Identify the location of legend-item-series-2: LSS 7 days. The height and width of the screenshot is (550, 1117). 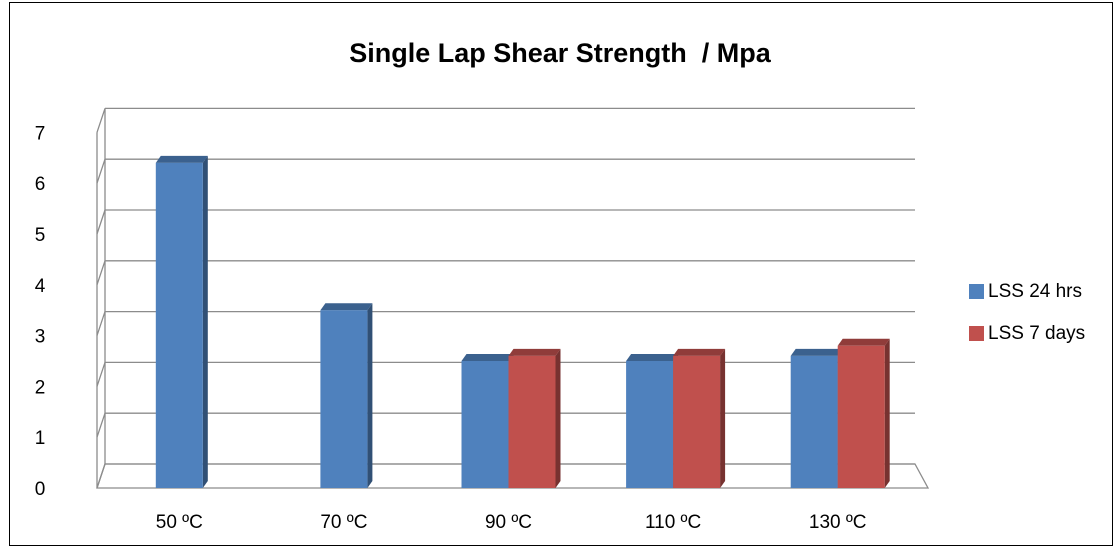
(1027, 333).